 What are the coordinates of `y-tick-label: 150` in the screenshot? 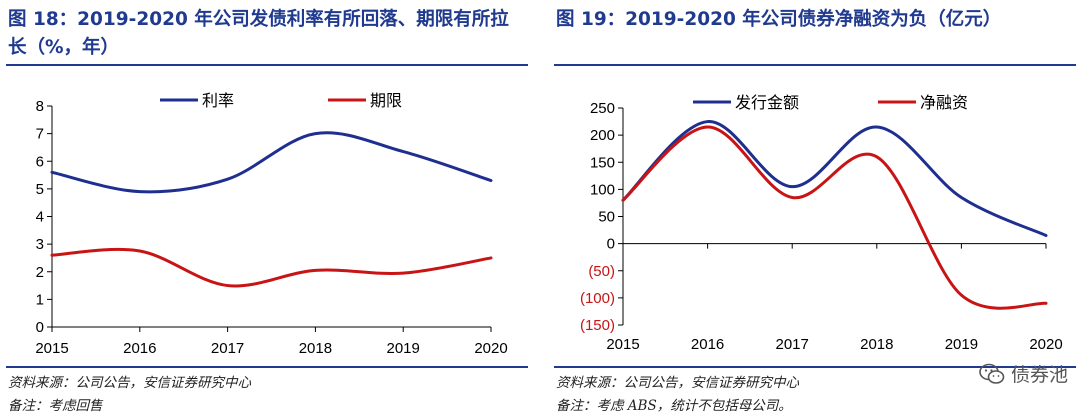 It's located at (602, 162).